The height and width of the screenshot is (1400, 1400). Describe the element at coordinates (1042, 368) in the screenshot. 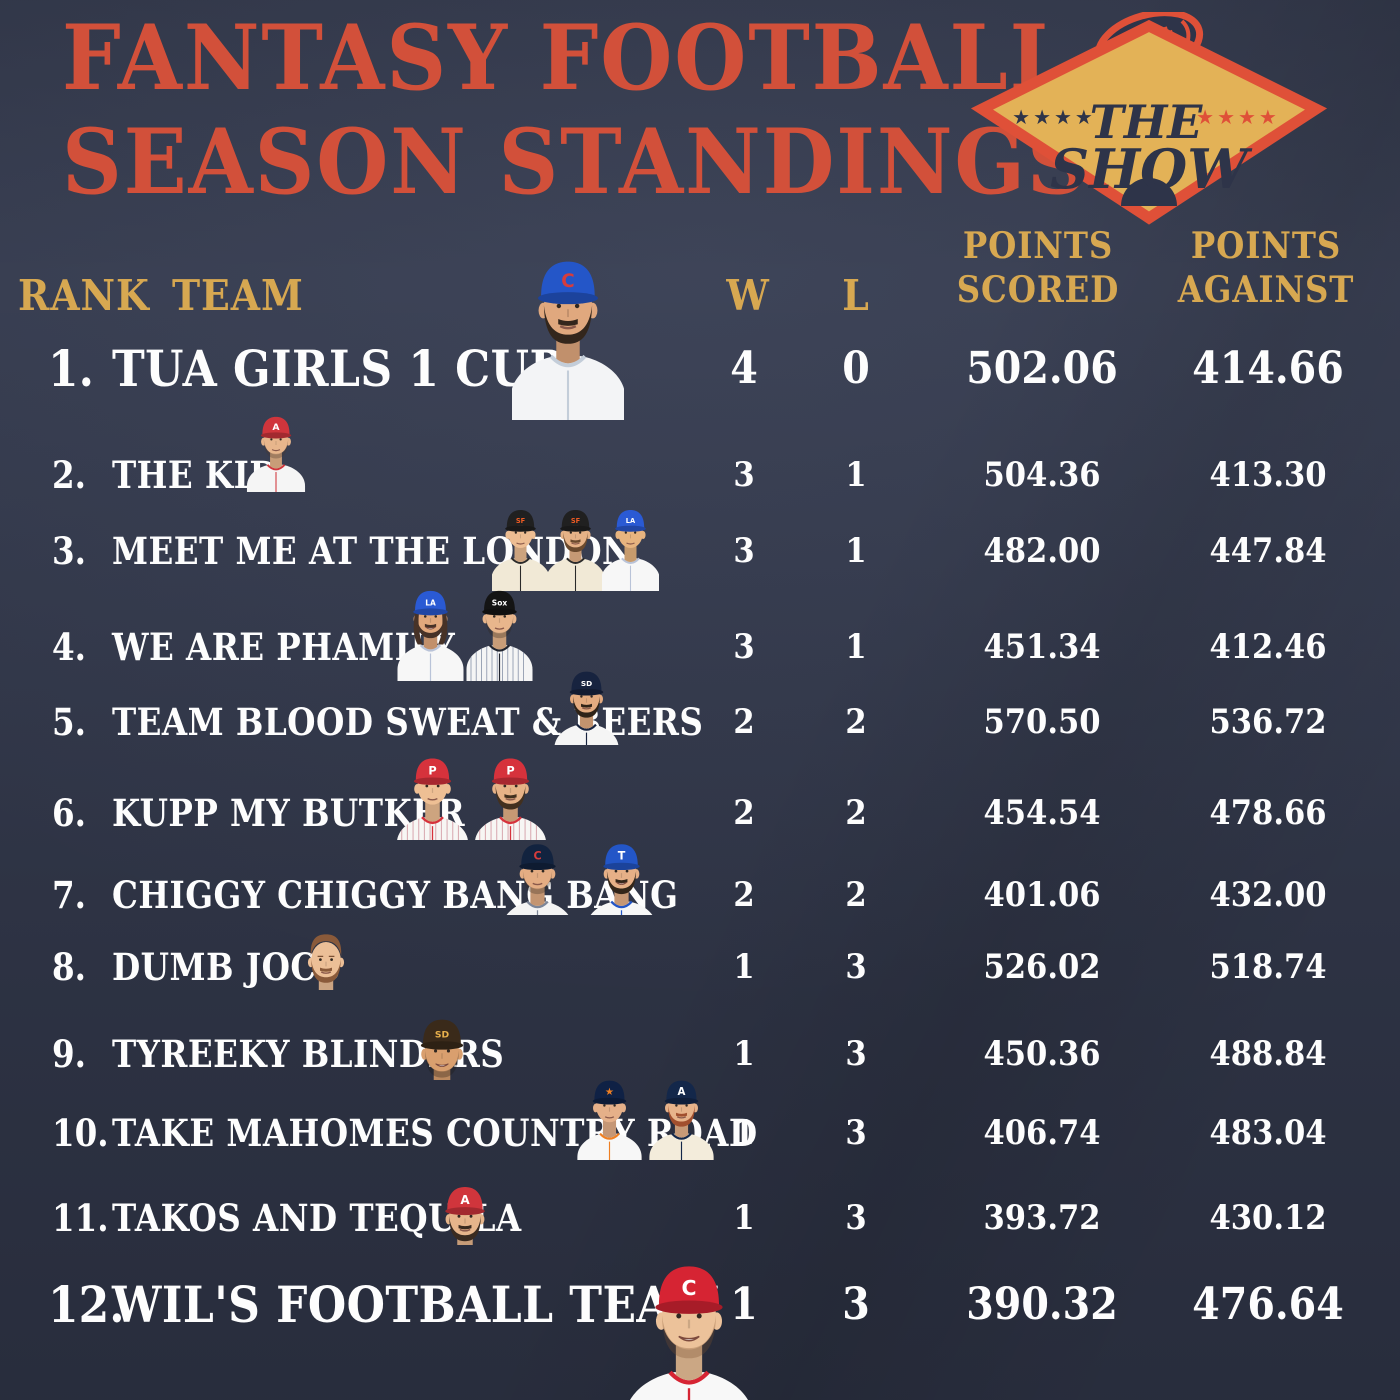

I see `points-scored-cell: 502.06` at that location.